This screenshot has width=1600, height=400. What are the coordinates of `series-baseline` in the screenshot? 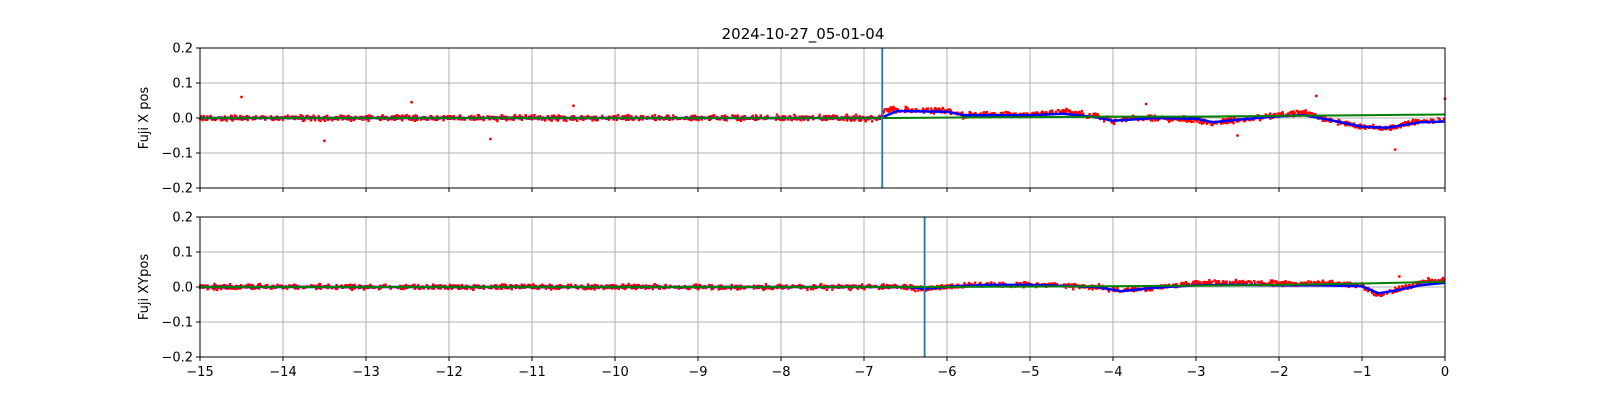 It's located at (823, 116).